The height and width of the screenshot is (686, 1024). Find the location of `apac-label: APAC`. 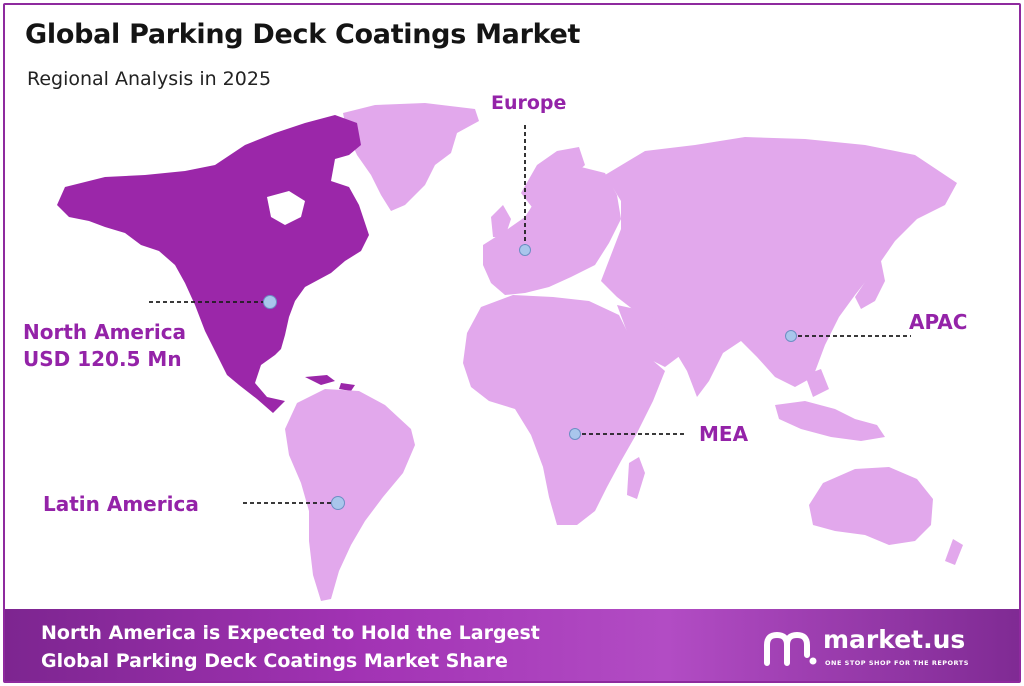

apac-label: APAC is located at coordinates (938, 322).